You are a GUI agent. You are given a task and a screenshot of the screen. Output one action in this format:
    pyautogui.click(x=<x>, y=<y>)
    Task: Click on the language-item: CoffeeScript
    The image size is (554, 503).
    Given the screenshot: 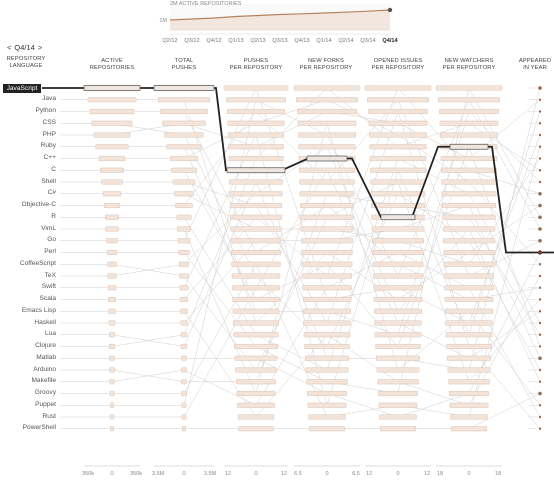 What is the action you would take?
    pyautogui.click(x=37, y=263)
    